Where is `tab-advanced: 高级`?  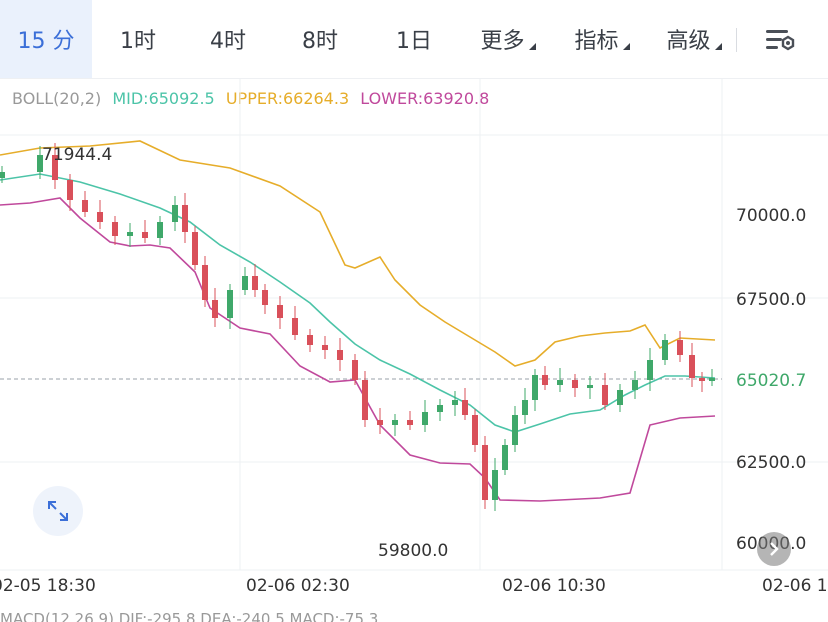
tab-advanced: 高级 is located at coordinates (694, 39).